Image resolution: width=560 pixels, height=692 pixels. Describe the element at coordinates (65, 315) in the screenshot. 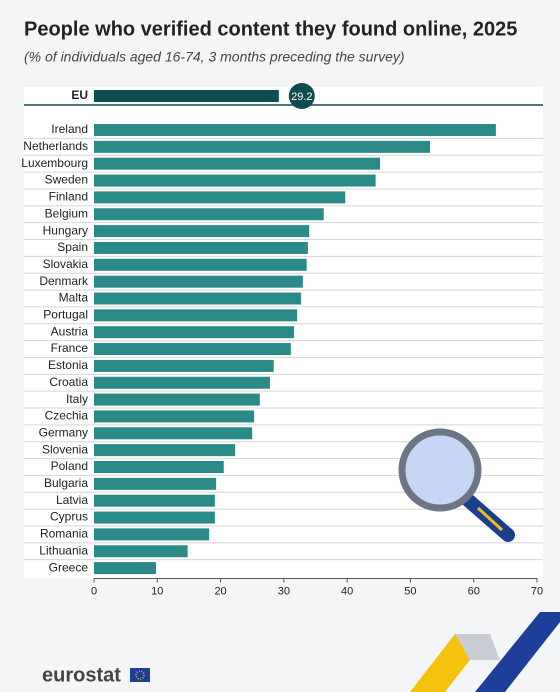

I see `category-label: Portugal` at that location.